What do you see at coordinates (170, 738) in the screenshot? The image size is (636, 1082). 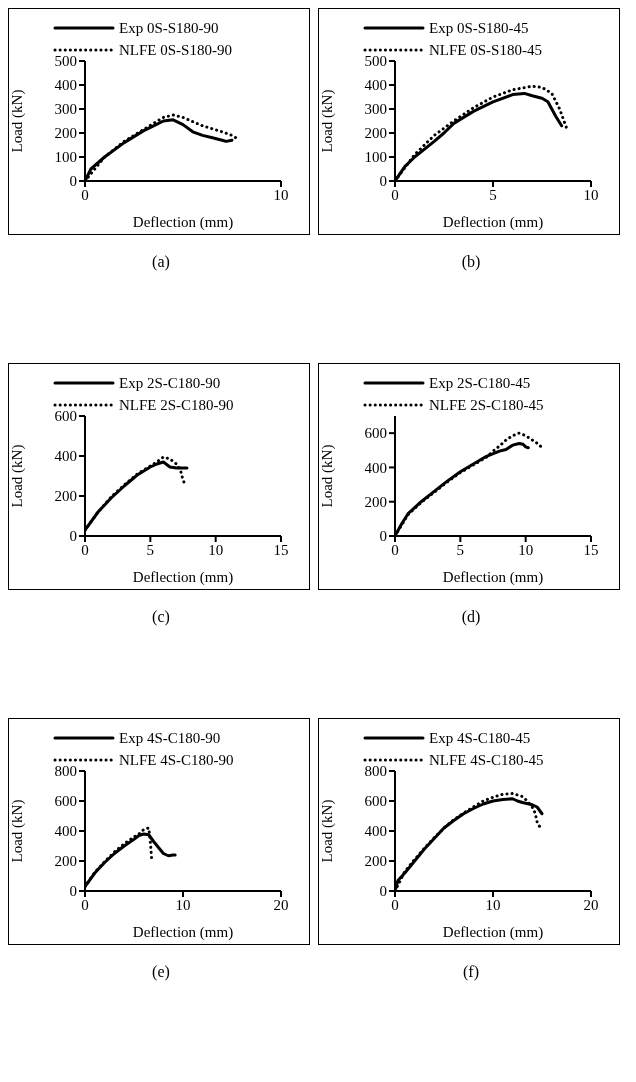 I see `legend-label: Exp 4S-C180-90` at bounding box center [170, 738].